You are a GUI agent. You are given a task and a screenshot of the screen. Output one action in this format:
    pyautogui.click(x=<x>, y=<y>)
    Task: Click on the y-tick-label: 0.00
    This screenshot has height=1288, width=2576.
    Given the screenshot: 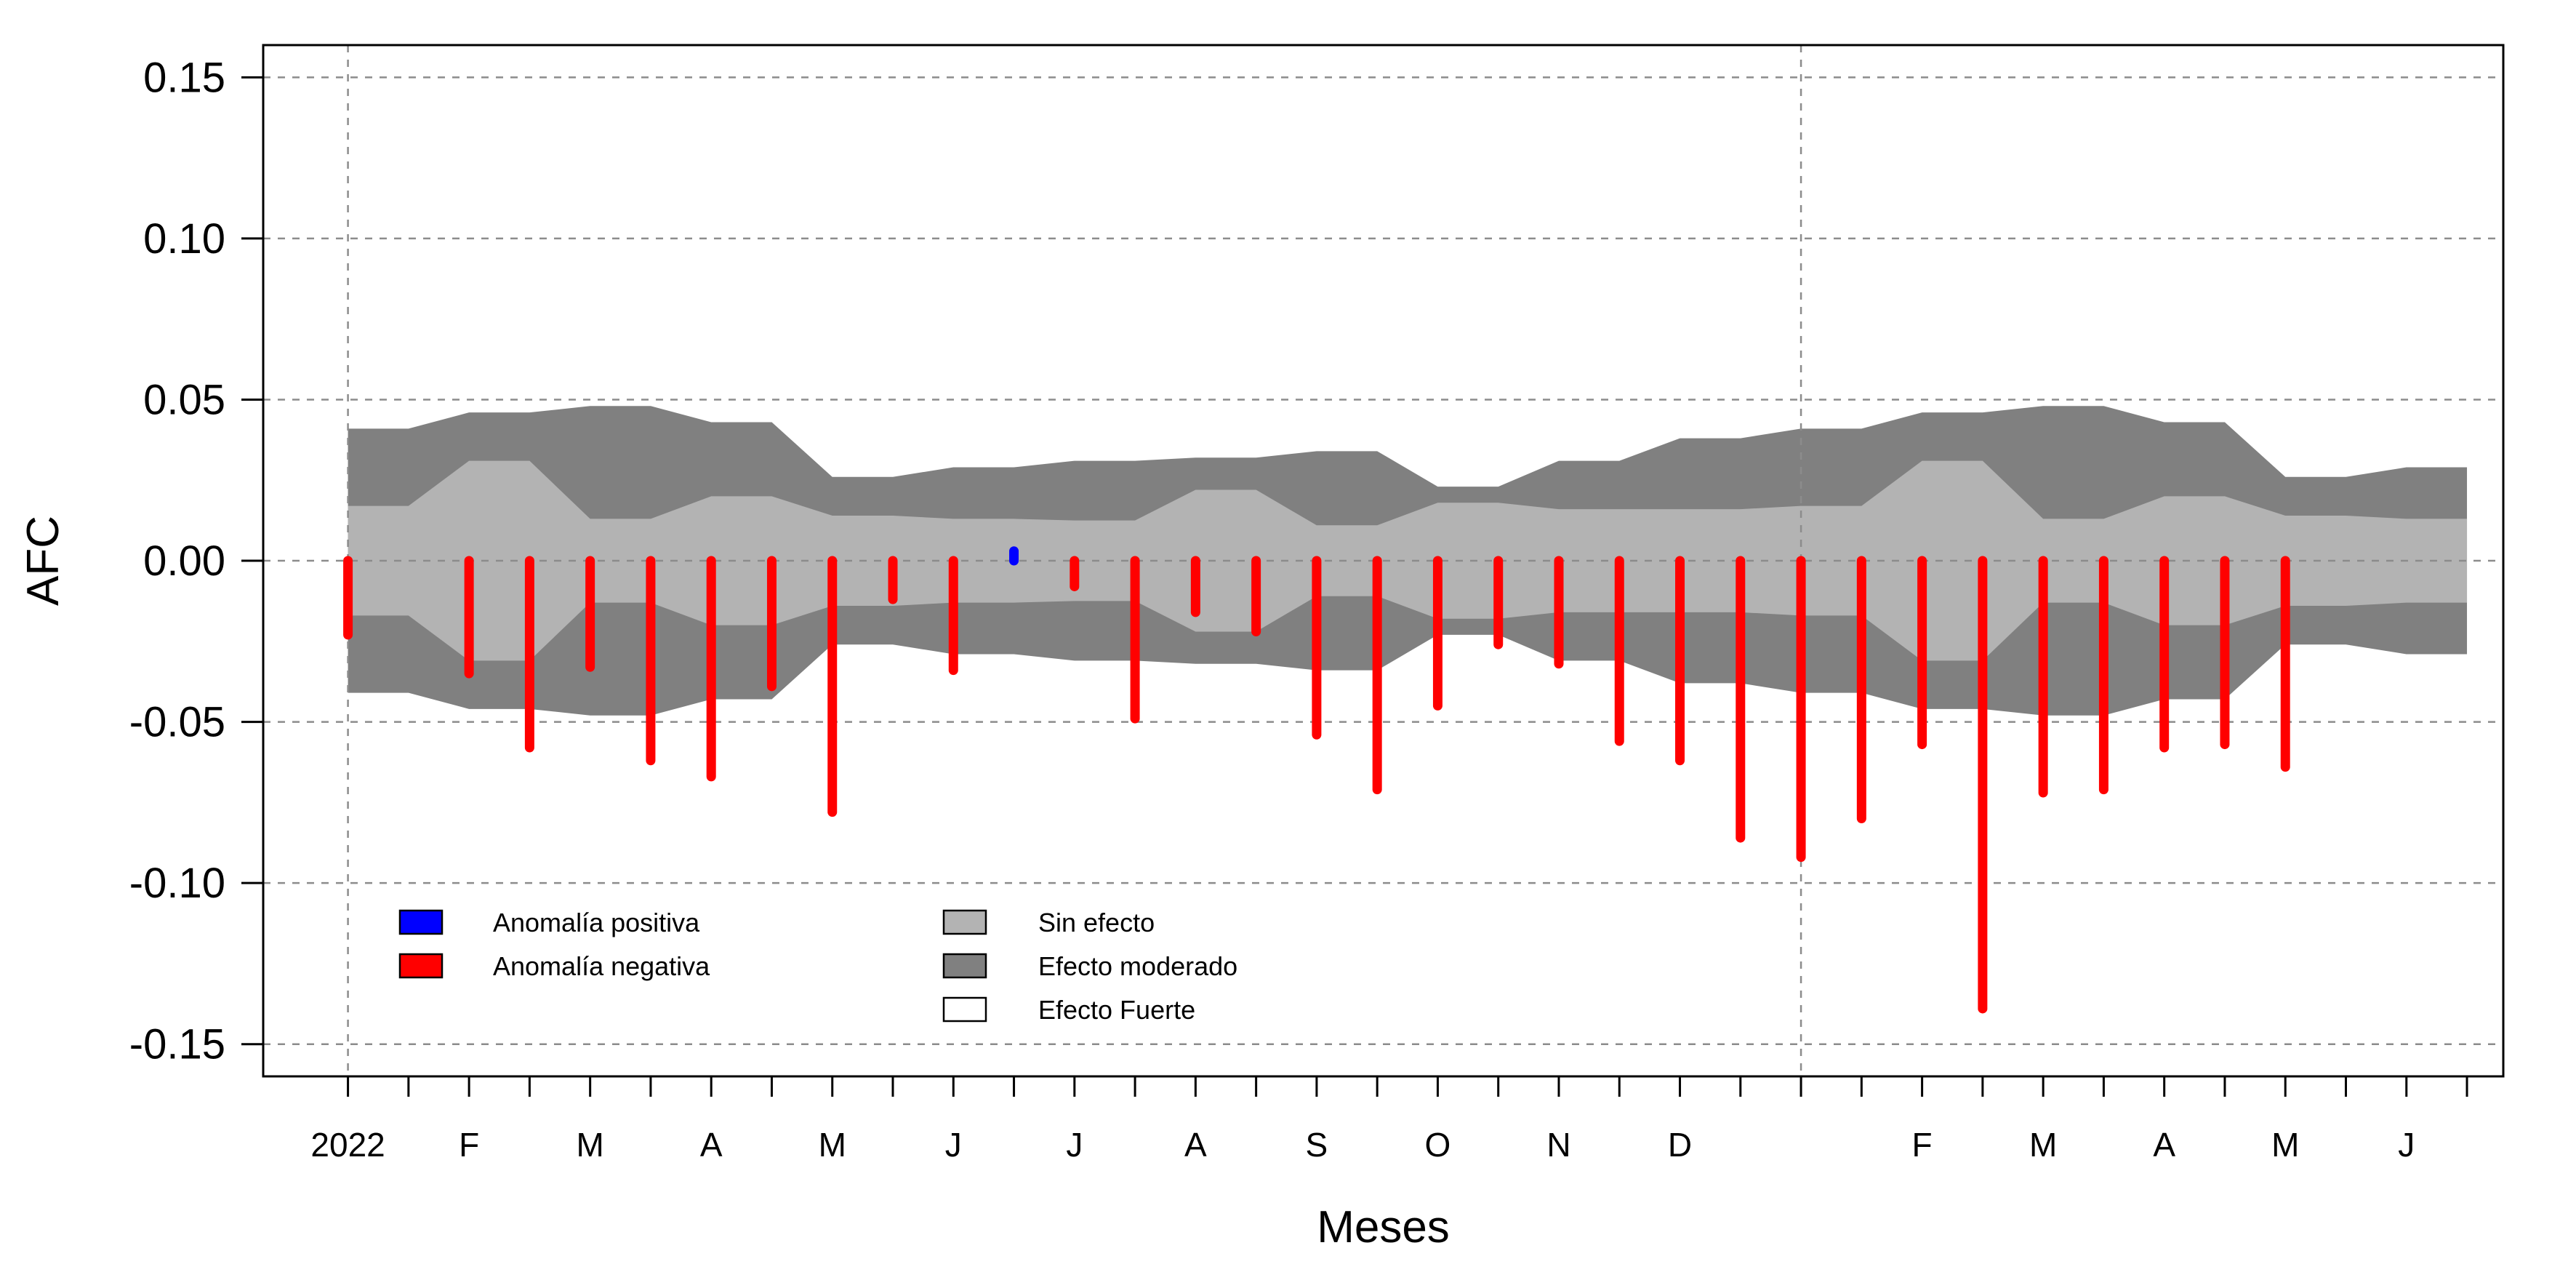 What is the action you would take?
    pyautogui.click(x=184, y=561)
    